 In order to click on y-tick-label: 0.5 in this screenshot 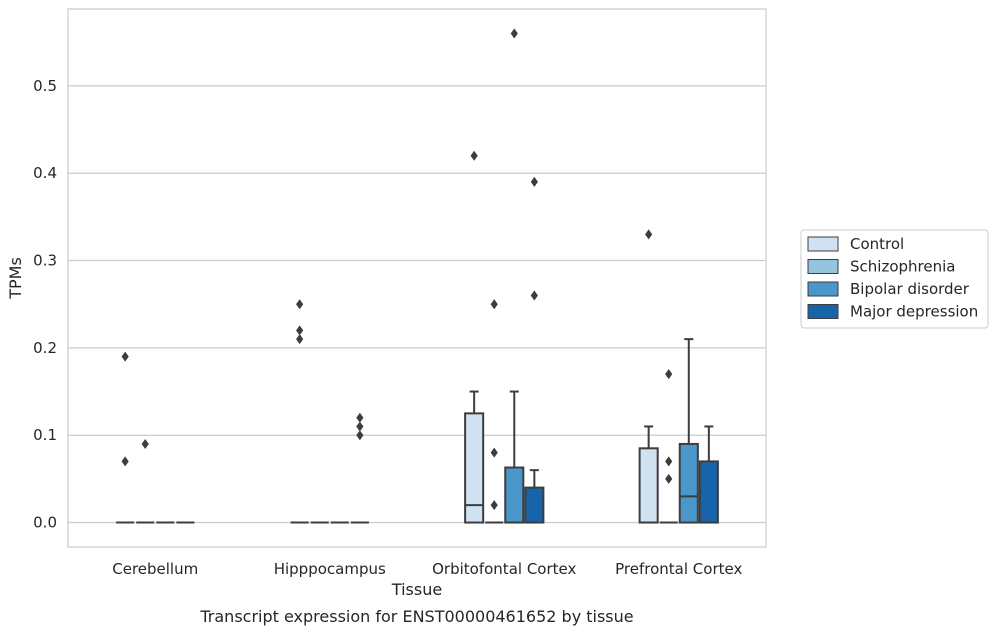, I will do `click(45, 86)`.